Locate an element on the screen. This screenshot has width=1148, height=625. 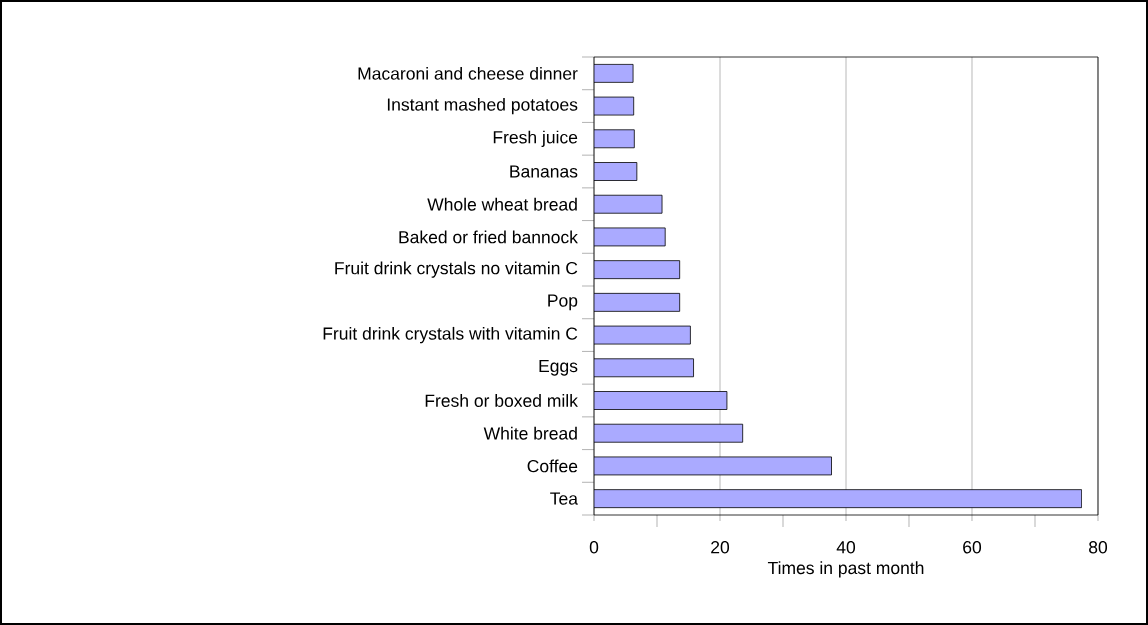
y-tick-label: Whole wheat bread is located at coordinates (502, 204).